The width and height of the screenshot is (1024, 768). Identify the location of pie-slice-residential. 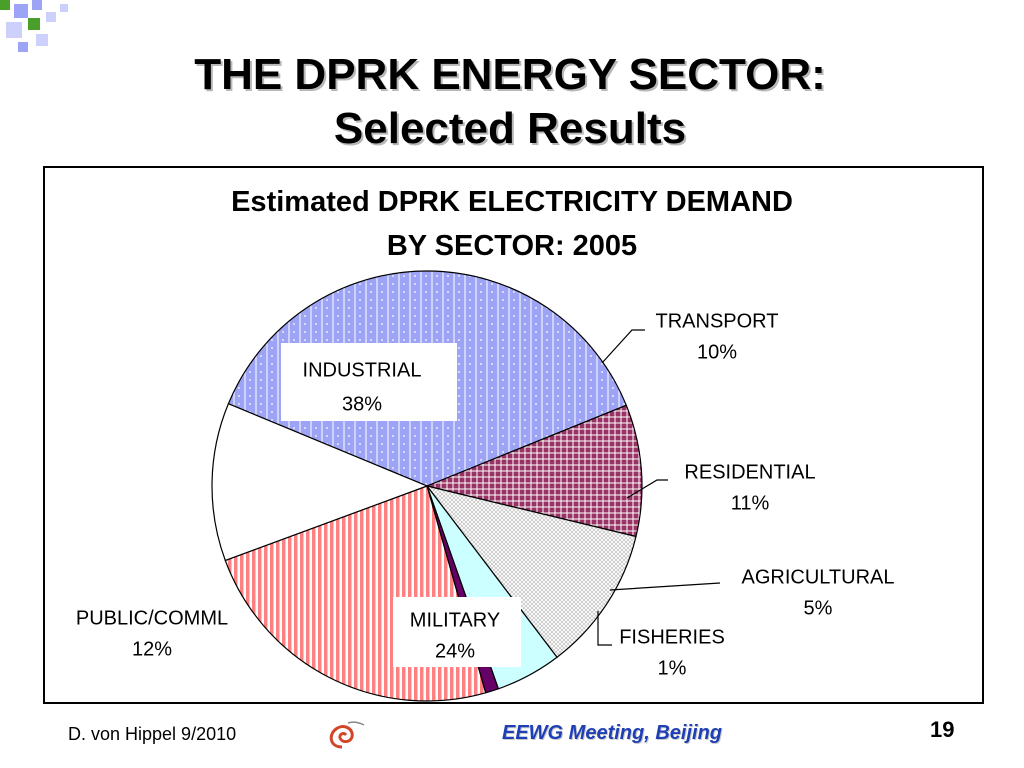
(531, 572).